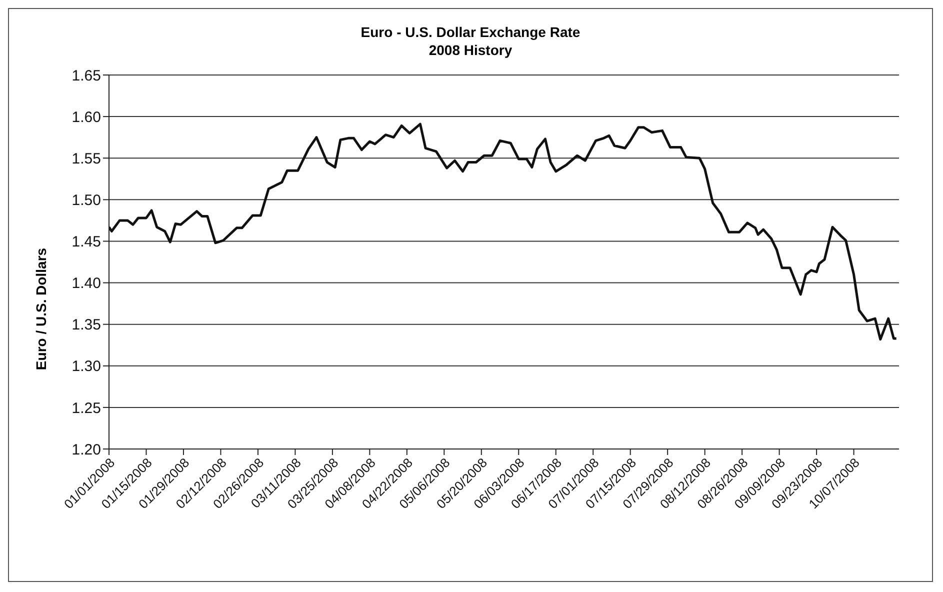 This screenshot has width=943, height=592. I want to click on y-tick-label: 1.40, so click(86, 283).